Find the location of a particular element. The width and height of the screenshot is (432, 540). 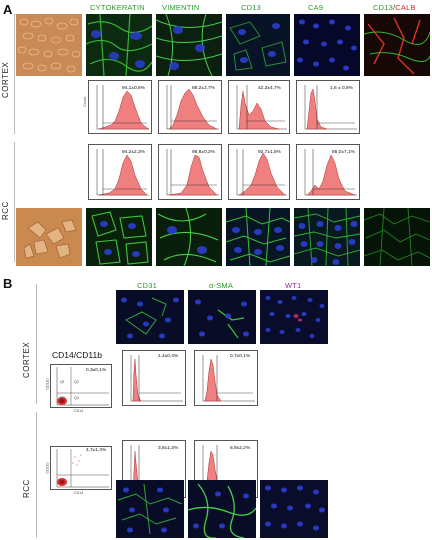

micro-a-cortex-cytokeratin is located at coordinates (119, 45).